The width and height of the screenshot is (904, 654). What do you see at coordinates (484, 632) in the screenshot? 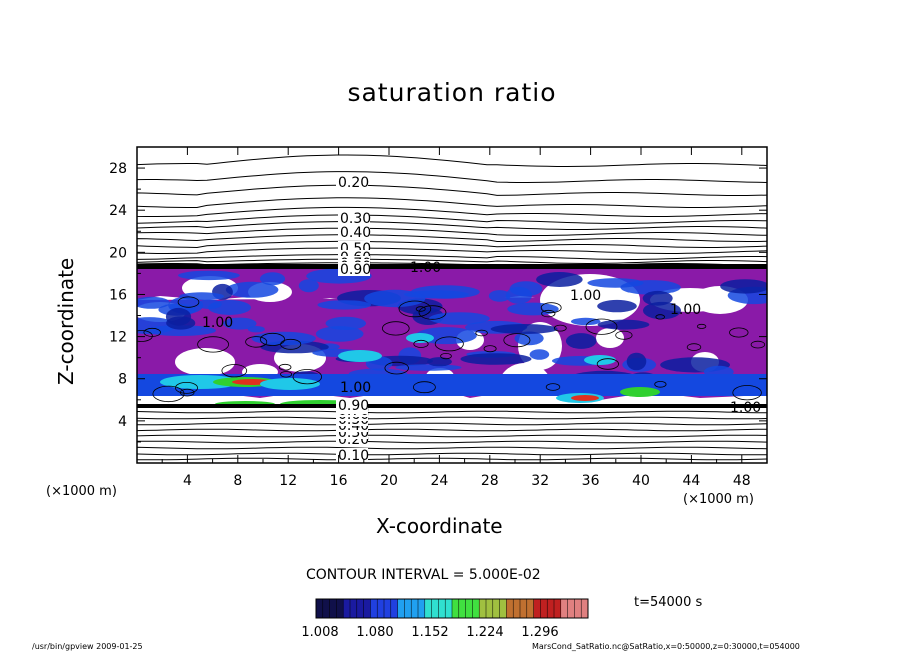
I see `colorbar-tick-label-3: 1.224` at bounding box center [484, 632].